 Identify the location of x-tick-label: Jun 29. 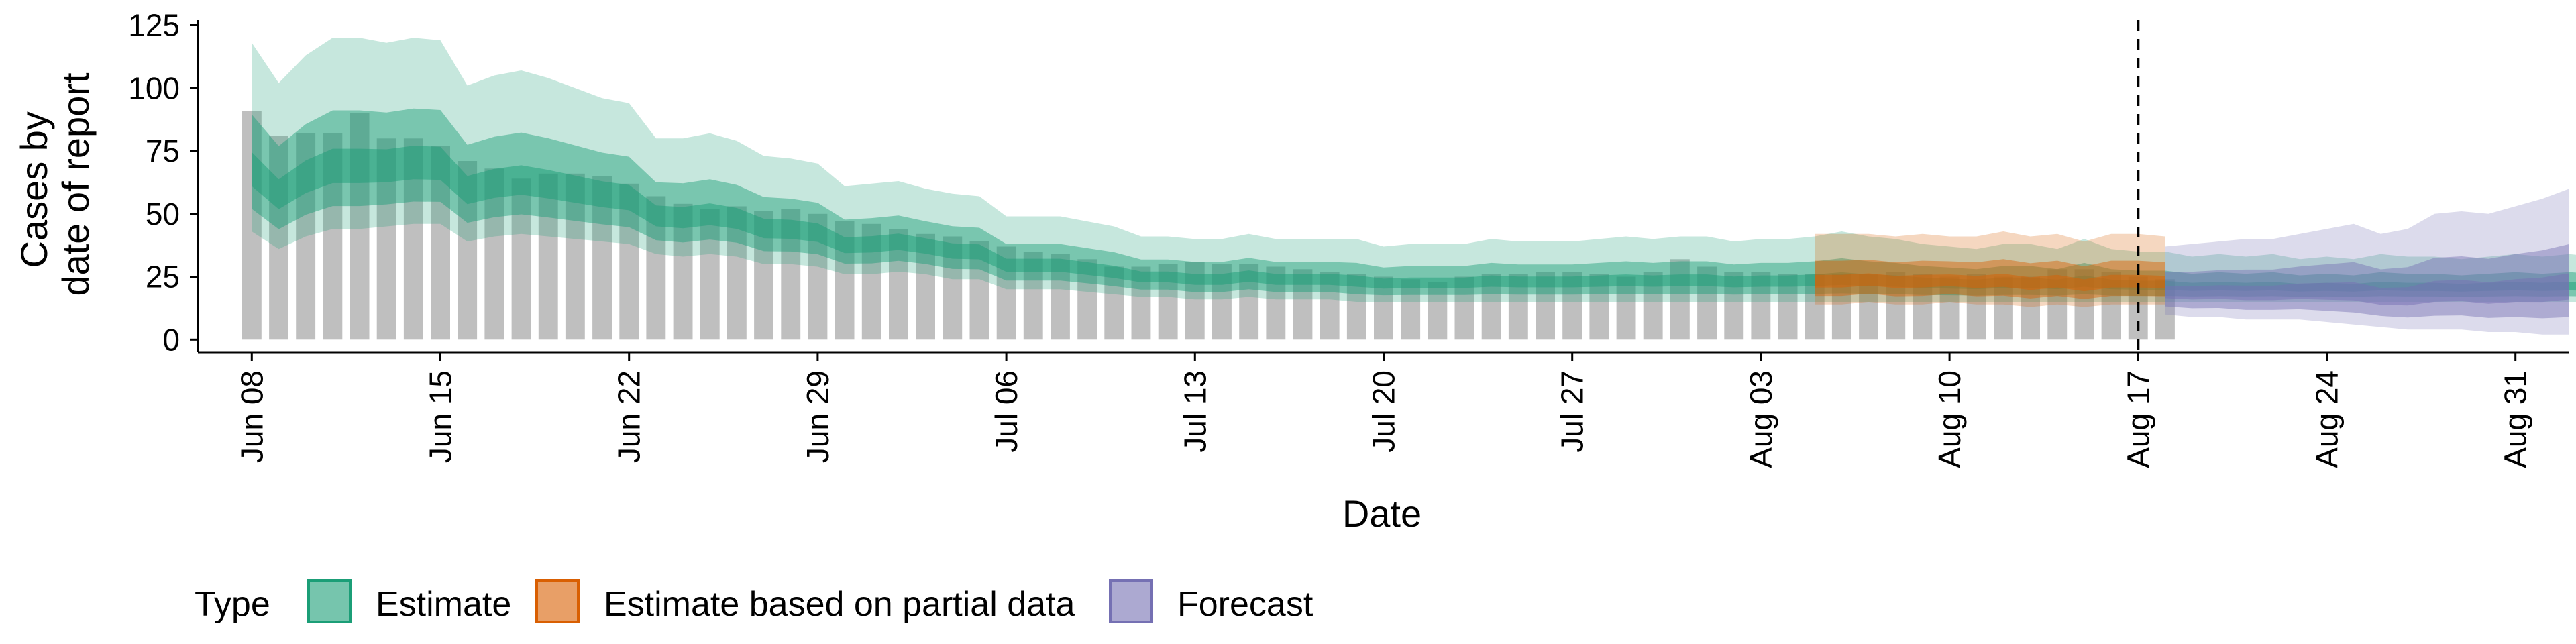
(817, 416).